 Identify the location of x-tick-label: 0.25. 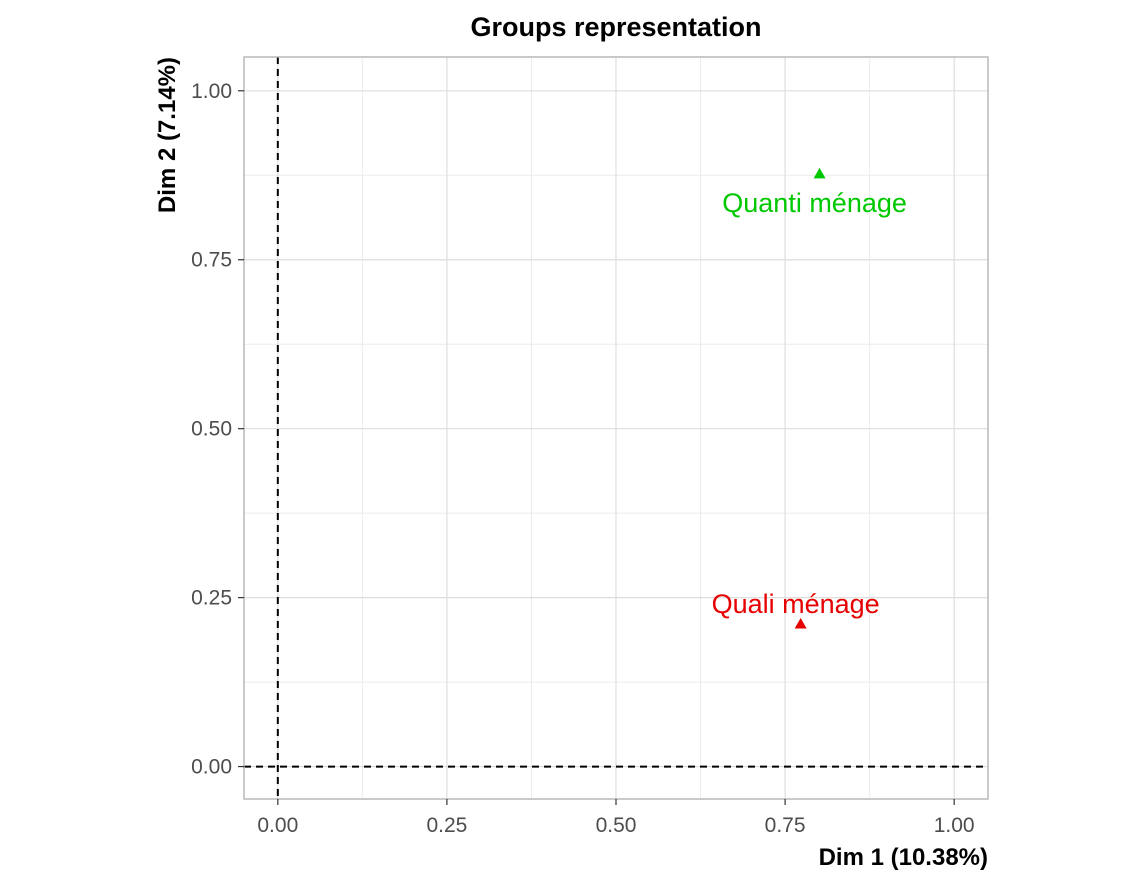
(446, 825).